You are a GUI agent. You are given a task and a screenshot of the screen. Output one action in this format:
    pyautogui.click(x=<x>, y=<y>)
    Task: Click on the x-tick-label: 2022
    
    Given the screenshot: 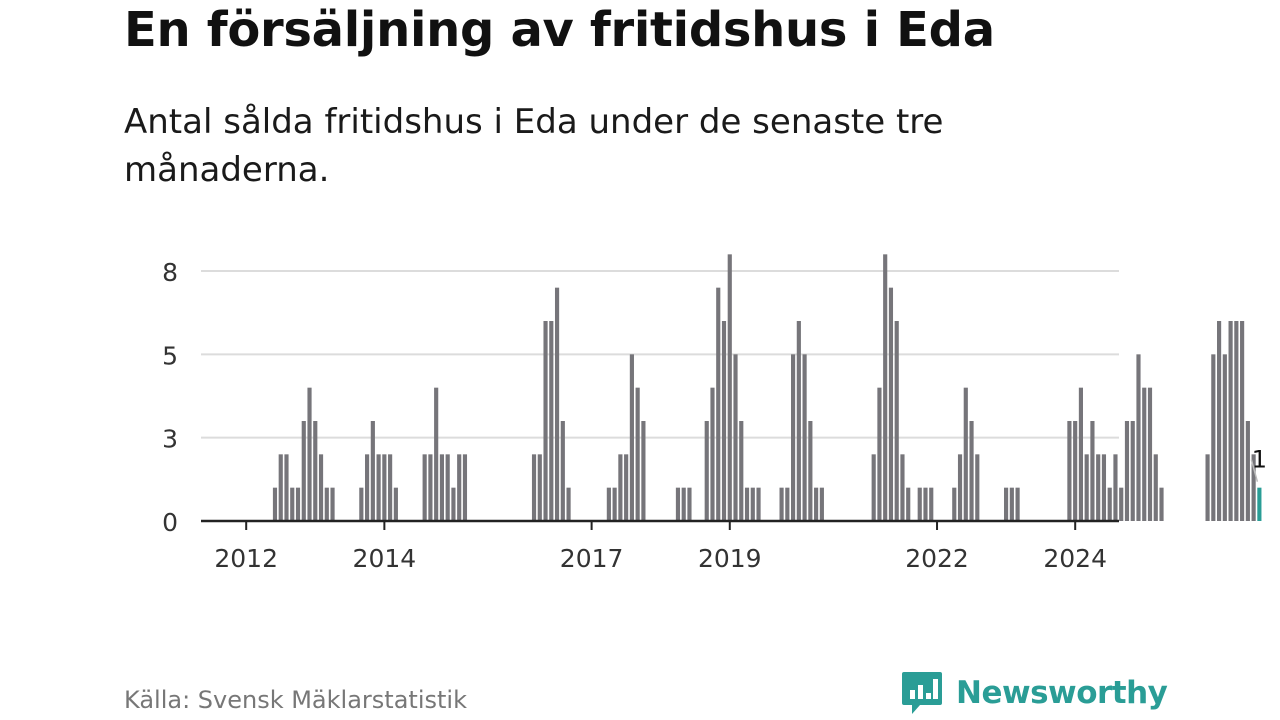 What is the action you would take?
    pyautogui.click(x=937, y=558)
    